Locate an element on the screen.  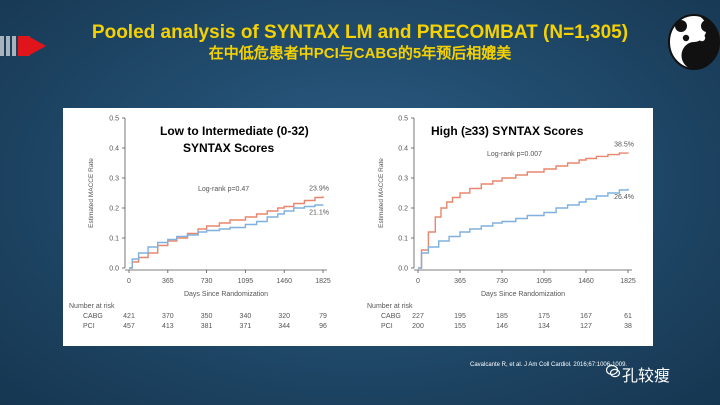
risk-value: 38 is located at coordinates (628, 326).